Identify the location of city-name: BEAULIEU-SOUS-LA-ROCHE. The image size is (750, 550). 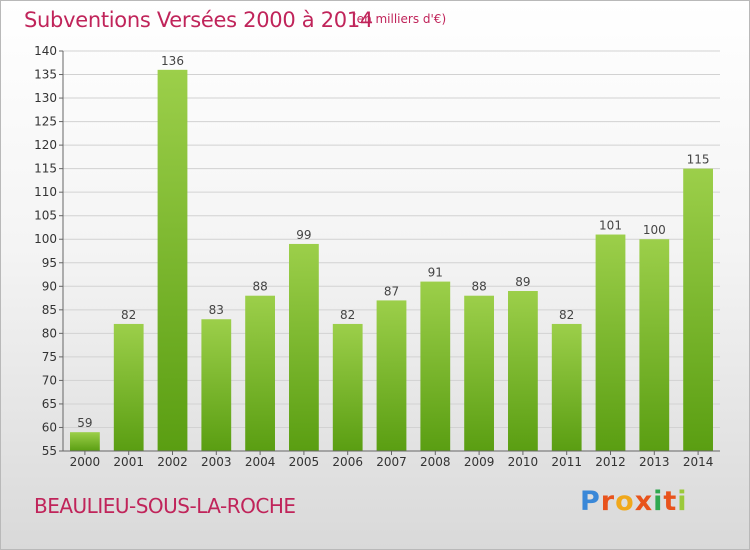
(165, 506).